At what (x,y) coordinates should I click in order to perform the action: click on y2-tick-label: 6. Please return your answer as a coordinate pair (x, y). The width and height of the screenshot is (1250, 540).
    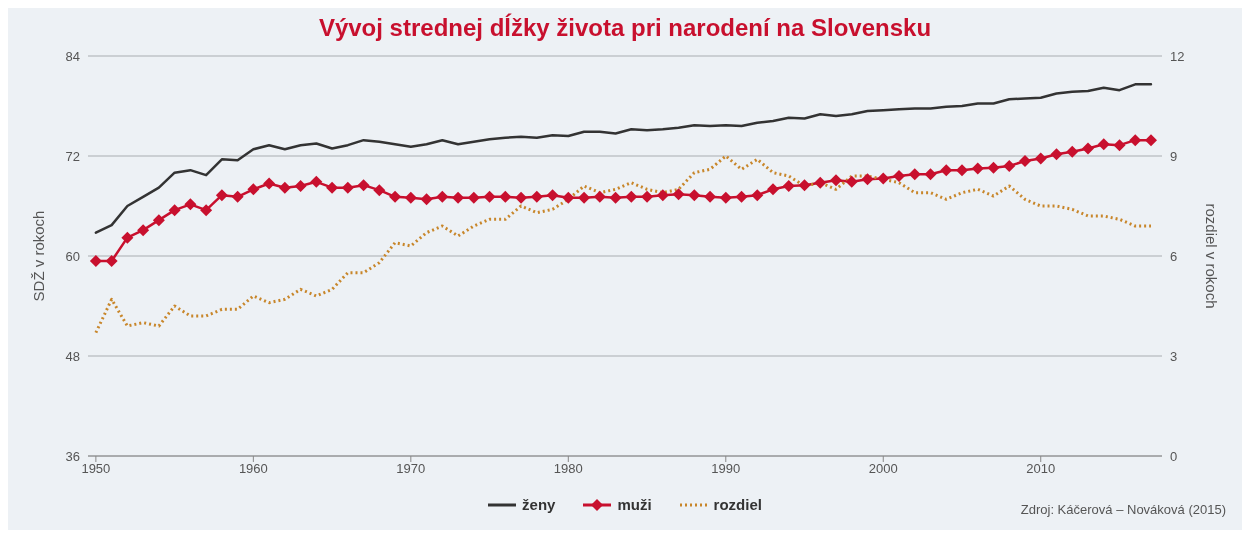
    Looking at the image, I should click on (1174, 256).